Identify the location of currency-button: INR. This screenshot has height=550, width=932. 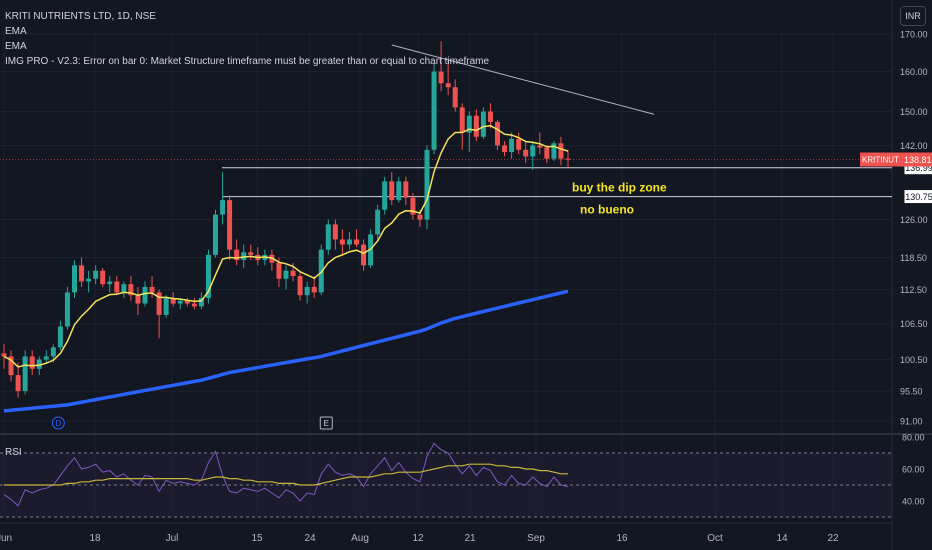
(913, 16).